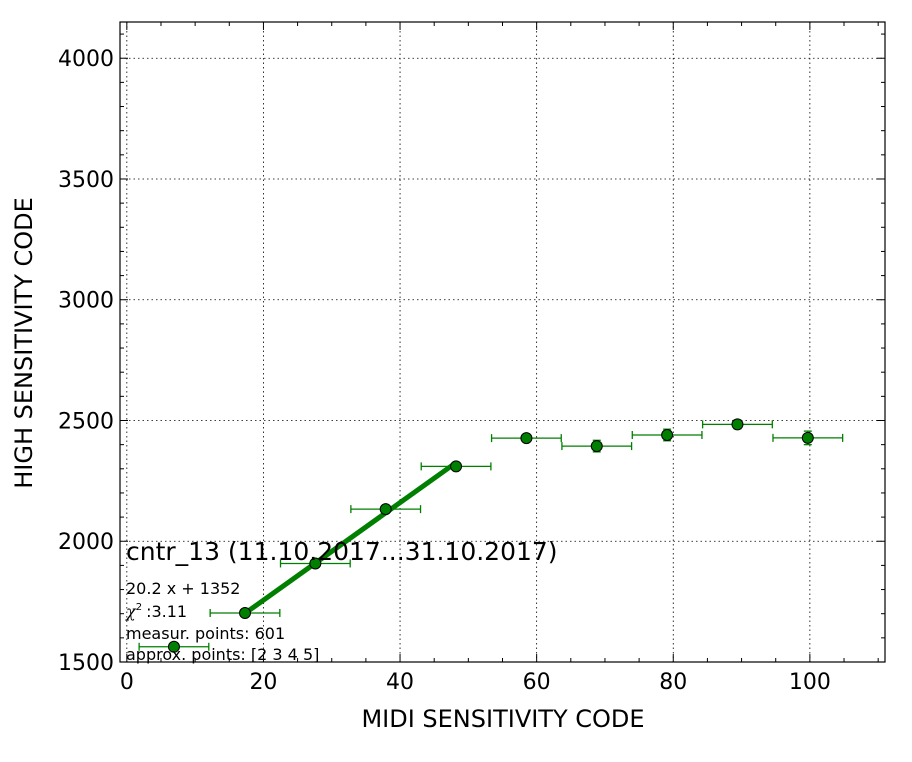  Describe the element at coordinates (400, 682) in the screenshot. I see `x-tick-label: 40` at that location.